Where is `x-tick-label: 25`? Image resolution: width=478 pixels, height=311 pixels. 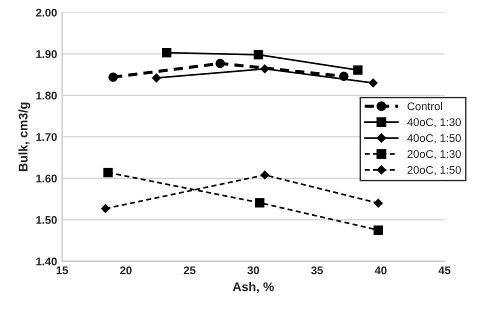 x-tick-label: 25 is located at coordinates (190, 270).